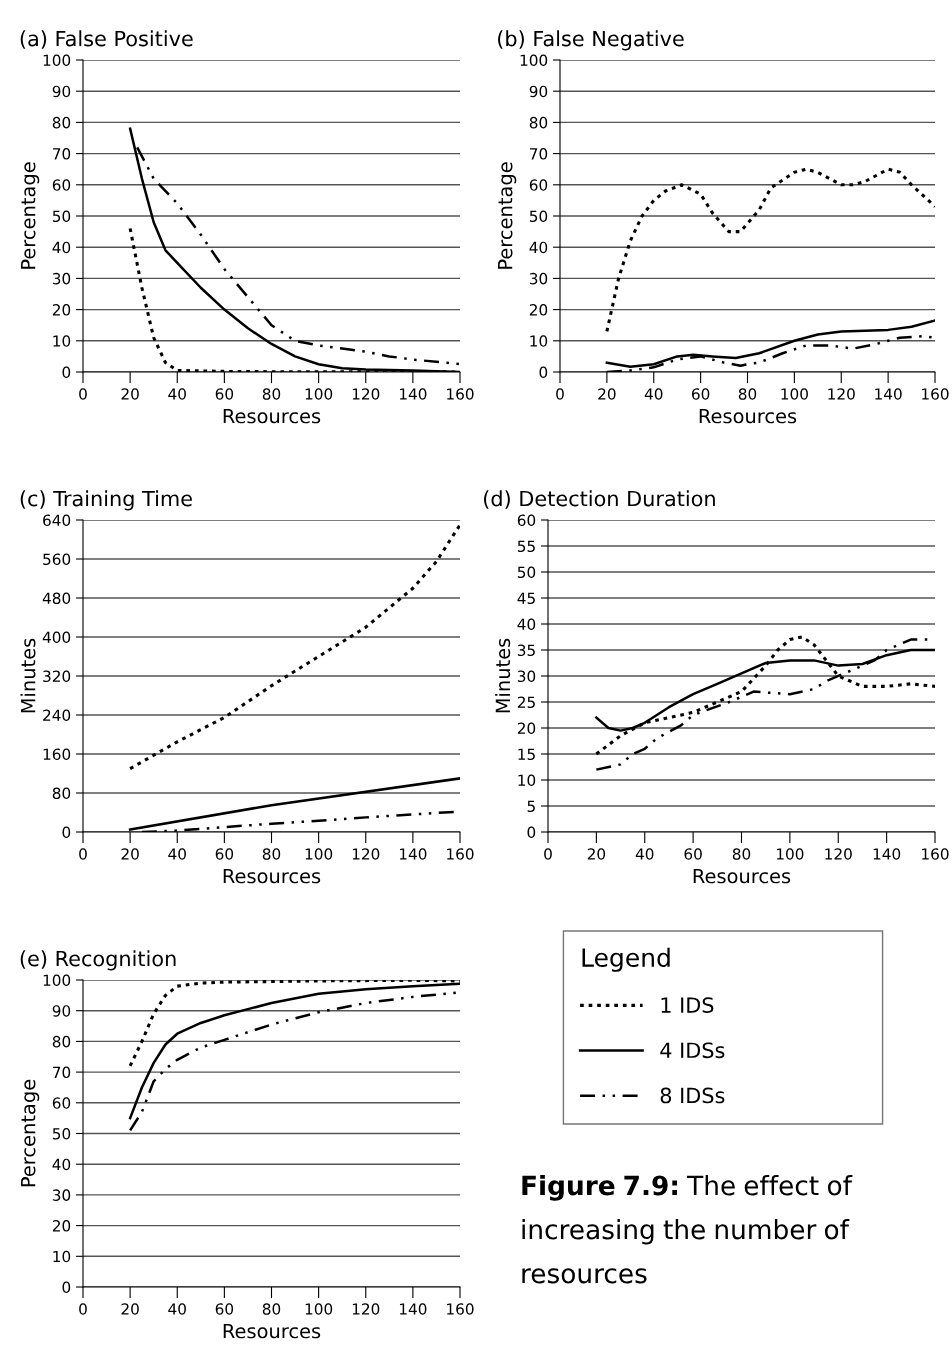 The height and width of the screenshot is (1358, 952). I want to click on y-tick-label: 45, so click(526, 598).